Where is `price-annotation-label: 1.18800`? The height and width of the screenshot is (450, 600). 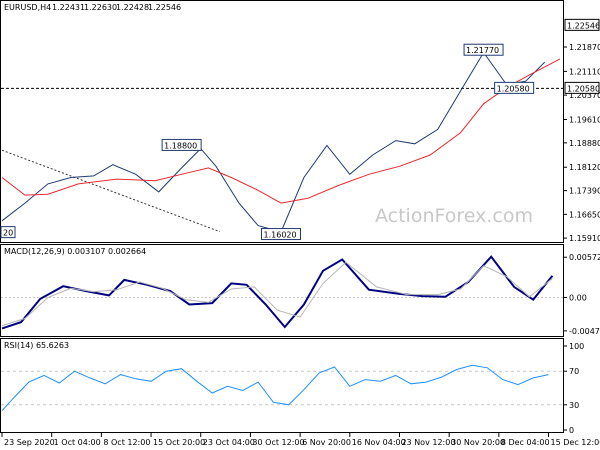
price-annotation-label: 1.18800 is located at coordinates (180, 145).